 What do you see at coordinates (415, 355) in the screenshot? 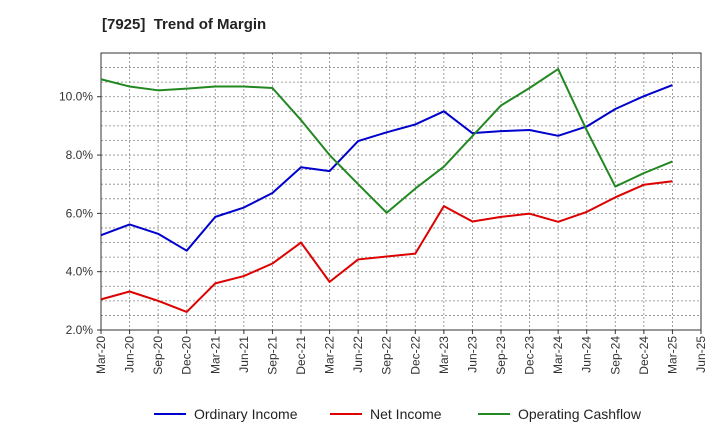
I see `x-tick-label: Dec-22` at bounding box center [415, 355].